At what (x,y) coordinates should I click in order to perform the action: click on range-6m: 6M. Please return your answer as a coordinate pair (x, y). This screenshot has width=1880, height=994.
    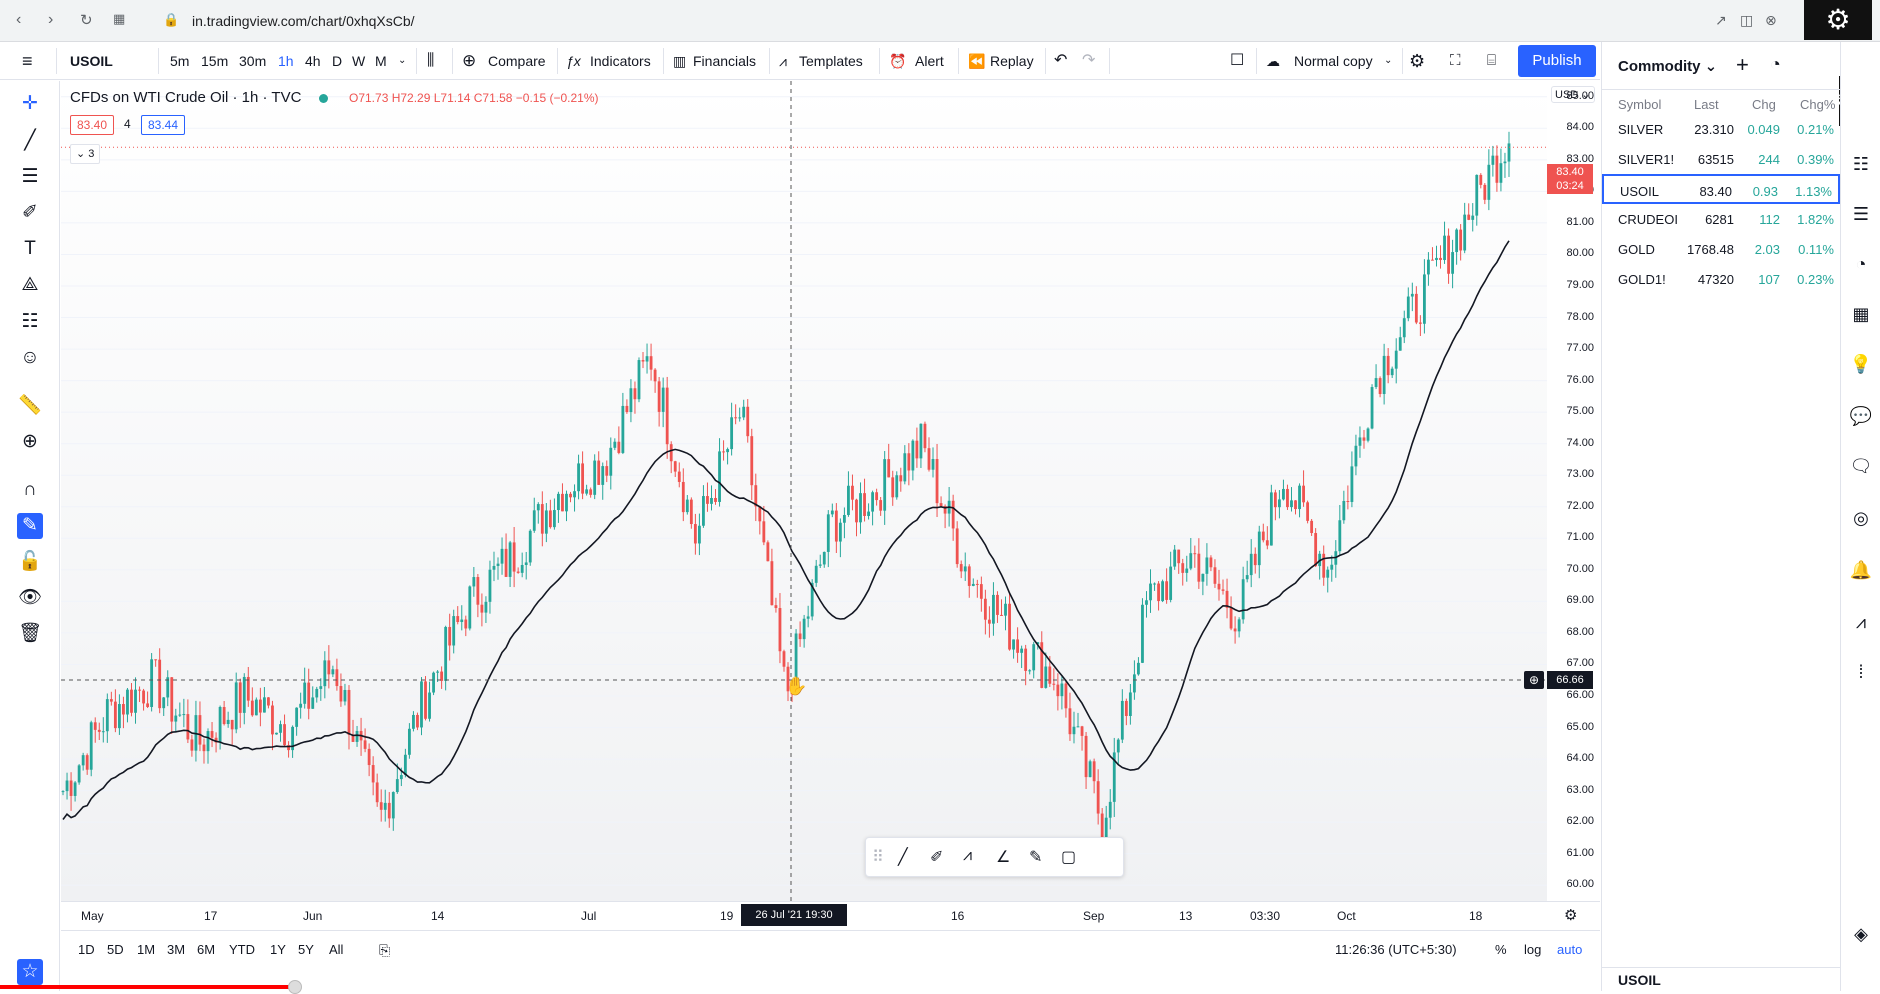
    Looking at the image, I should click on (206, 949).